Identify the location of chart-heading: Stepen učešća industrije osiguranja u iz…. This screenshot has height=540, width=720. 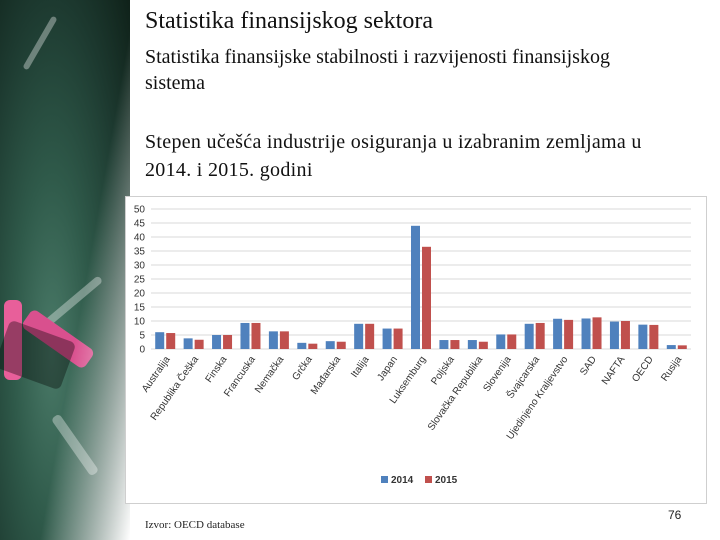
(393, 156).